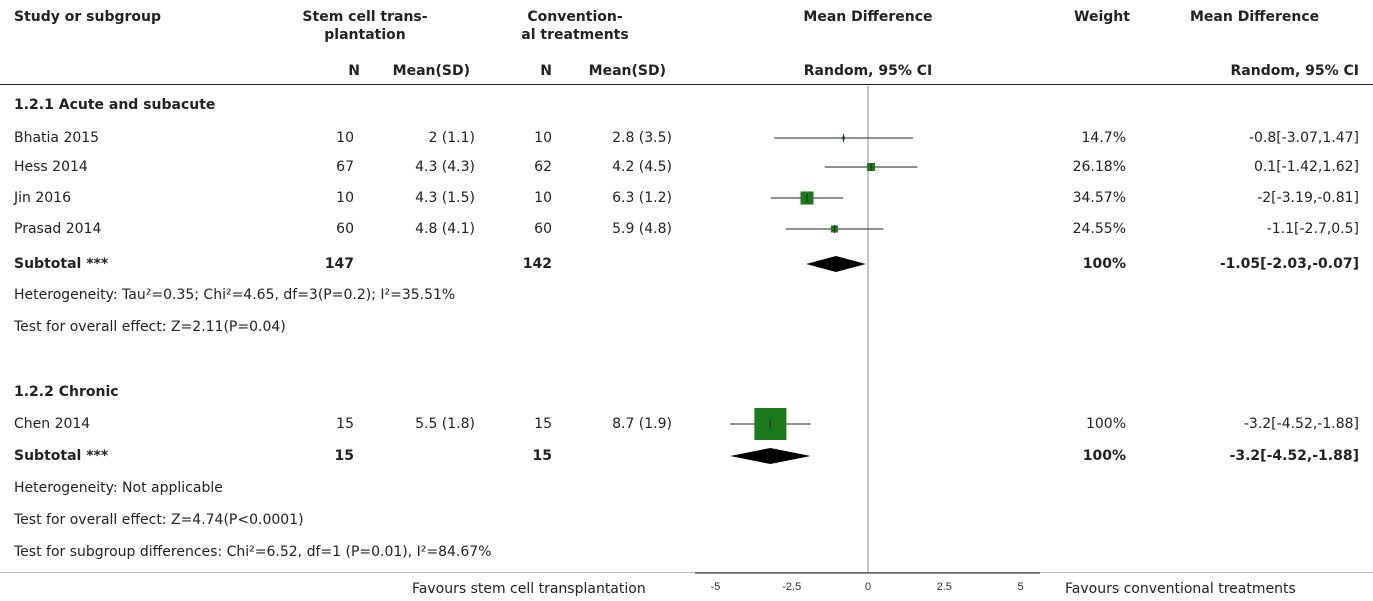 This screenshot has height=601, width=1373. Describe the element at coordinates (1020, 587) in the screenshot. I see `x-tick-label: 5` at that location.